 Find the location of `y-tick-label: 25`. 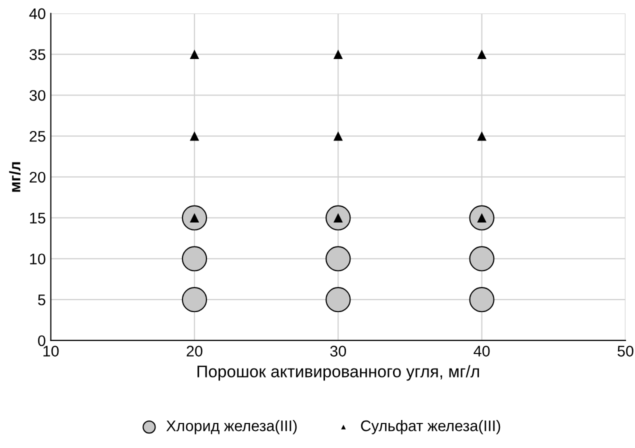

y-tick-label: 25 is located at coordinates (38, 136).